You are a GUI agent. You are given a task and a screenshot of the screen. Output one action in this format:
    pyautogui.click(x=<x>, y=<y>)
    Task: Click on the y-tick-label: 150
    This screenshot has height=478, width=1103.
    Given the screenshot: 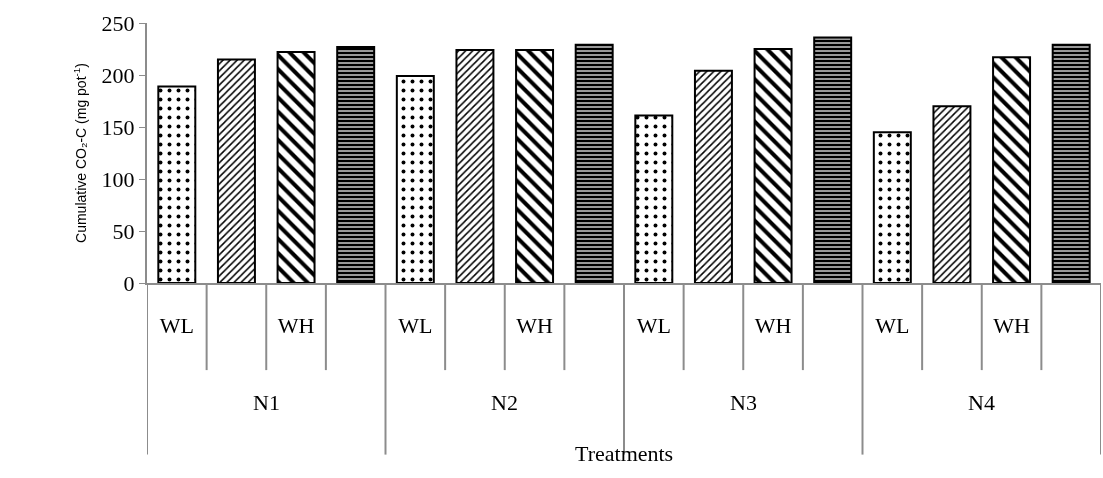 What is the action you would take?
    pyautogui.click(x=118, y=127)
    